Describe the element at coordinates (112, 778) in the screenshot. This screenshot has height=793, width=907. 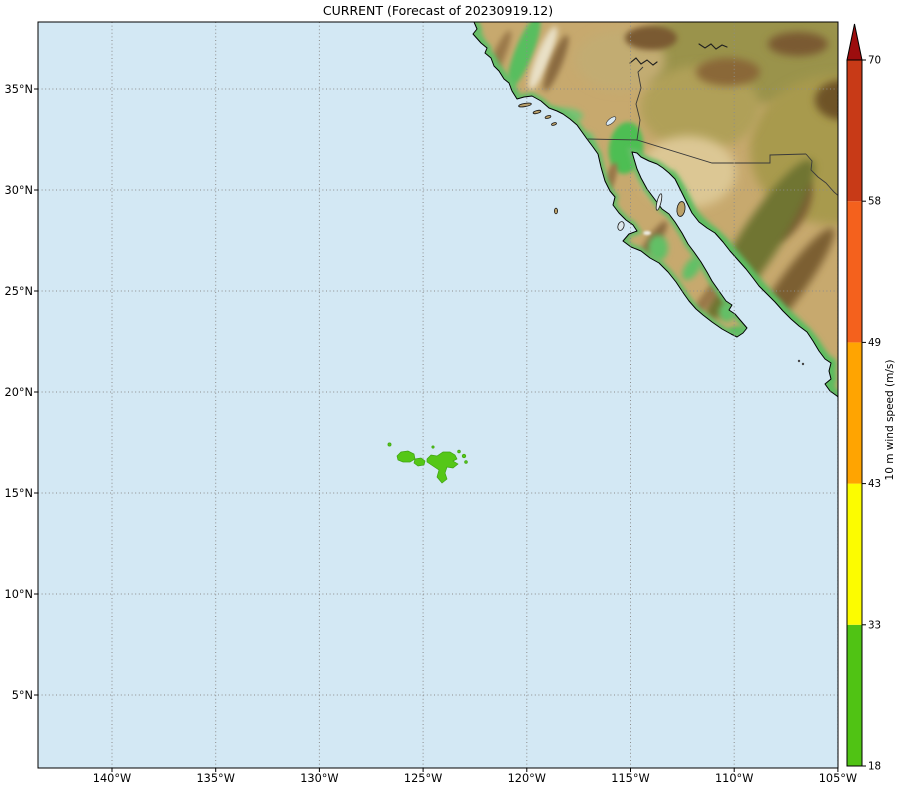
I see `x-tick-label: 140°W` at that location.